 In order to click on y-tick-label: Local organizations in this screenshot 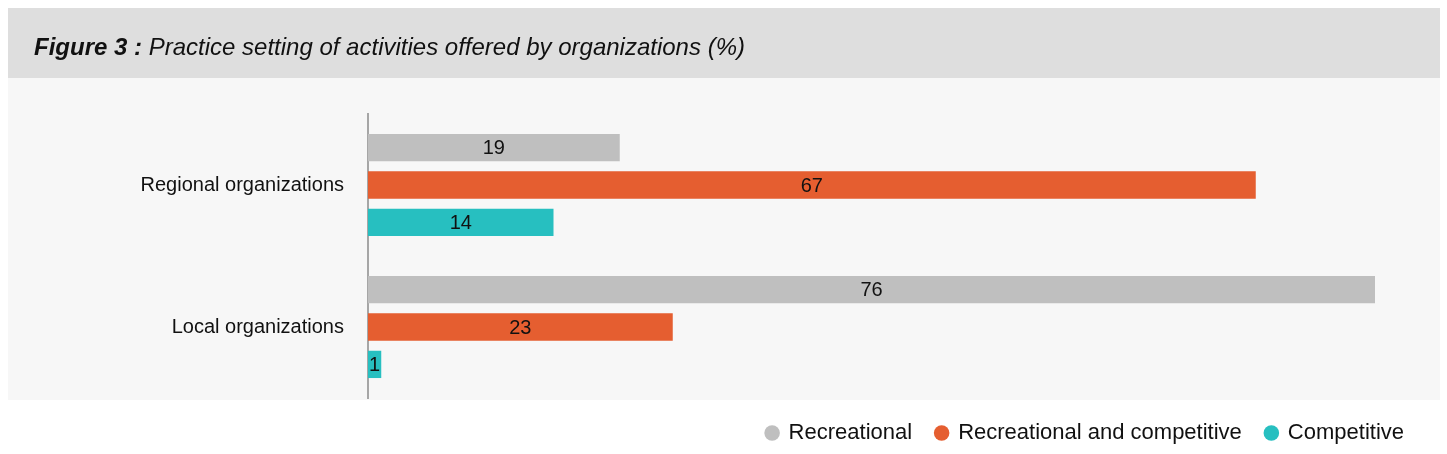, I will do `click(257, 325)`.